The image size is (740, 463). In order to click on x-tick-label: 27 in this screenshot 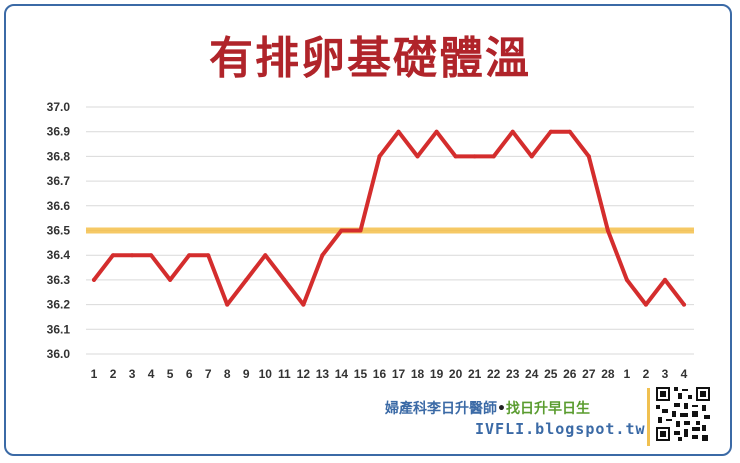, I will do `click(589, 374)`.